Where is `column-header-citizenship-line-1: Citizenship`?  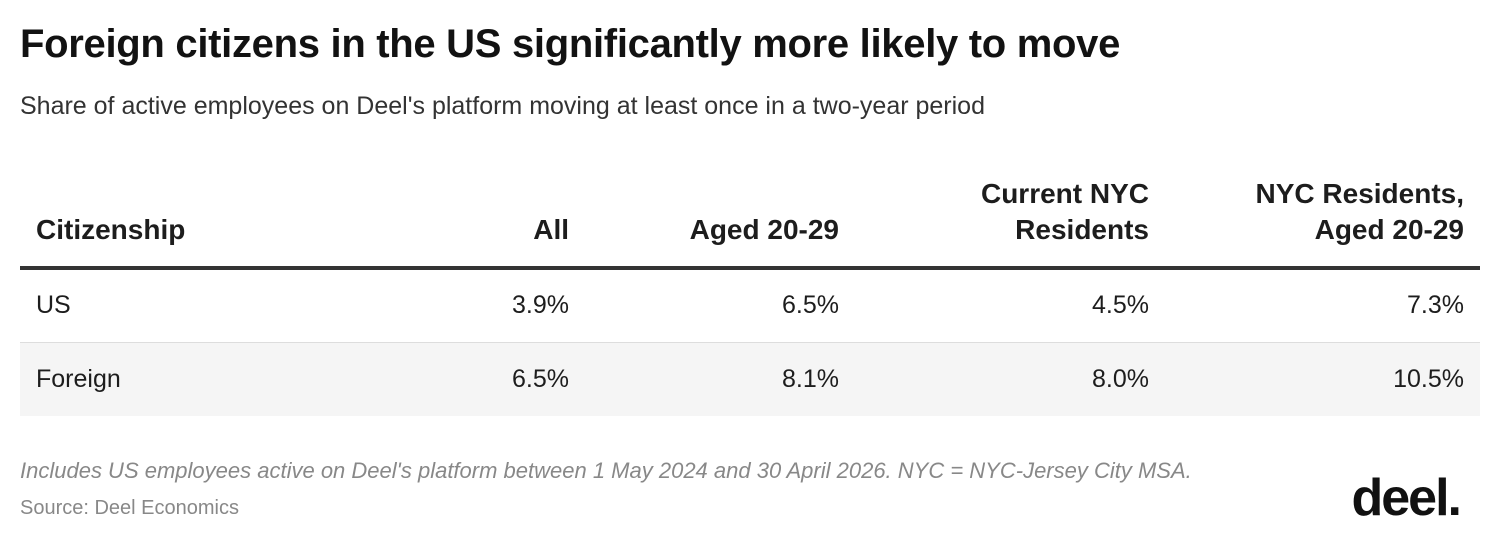 column-header-citizenship-line-1: Citizenship is located at coordinates (111, 229).